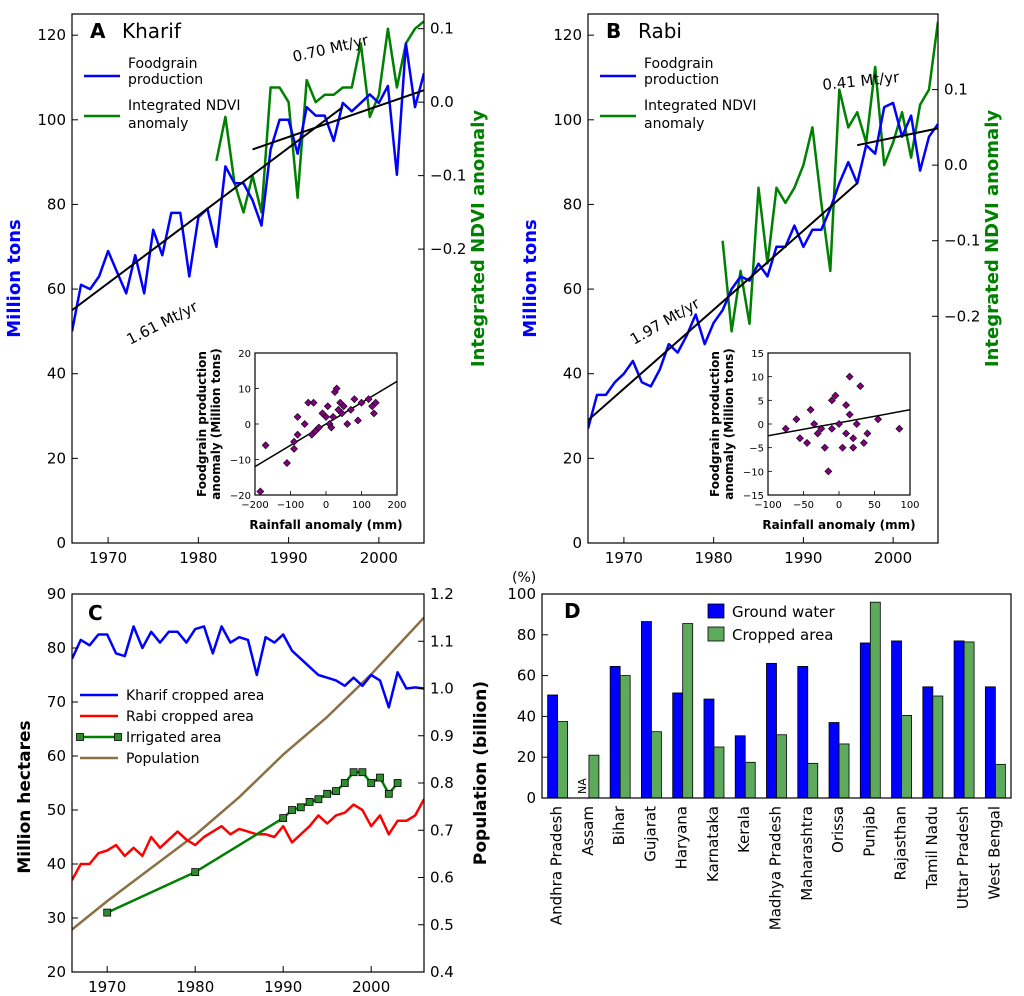 Image resolution: width=1024 pixels, height=996 pixels. I want to click on C-ytick-label: 80, so click(56, 648).